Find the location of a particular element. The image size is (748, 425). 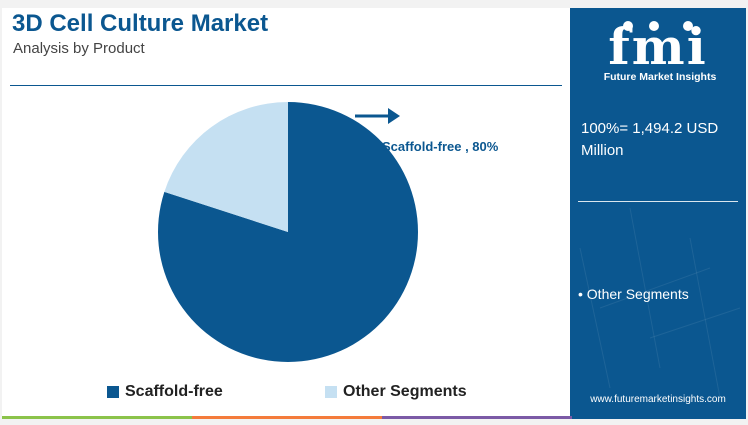

chart-title: 3D Cell Culture Market is located at coordinates (140, 23).